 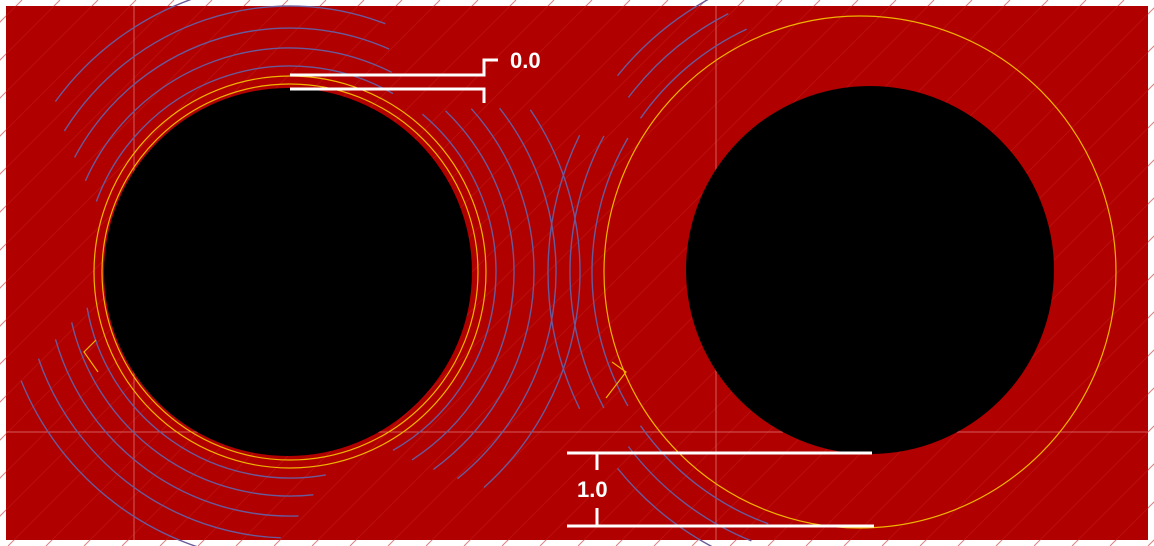 I want to click on dimension-bottom-label: 1.0, so click(x=592, y=489).